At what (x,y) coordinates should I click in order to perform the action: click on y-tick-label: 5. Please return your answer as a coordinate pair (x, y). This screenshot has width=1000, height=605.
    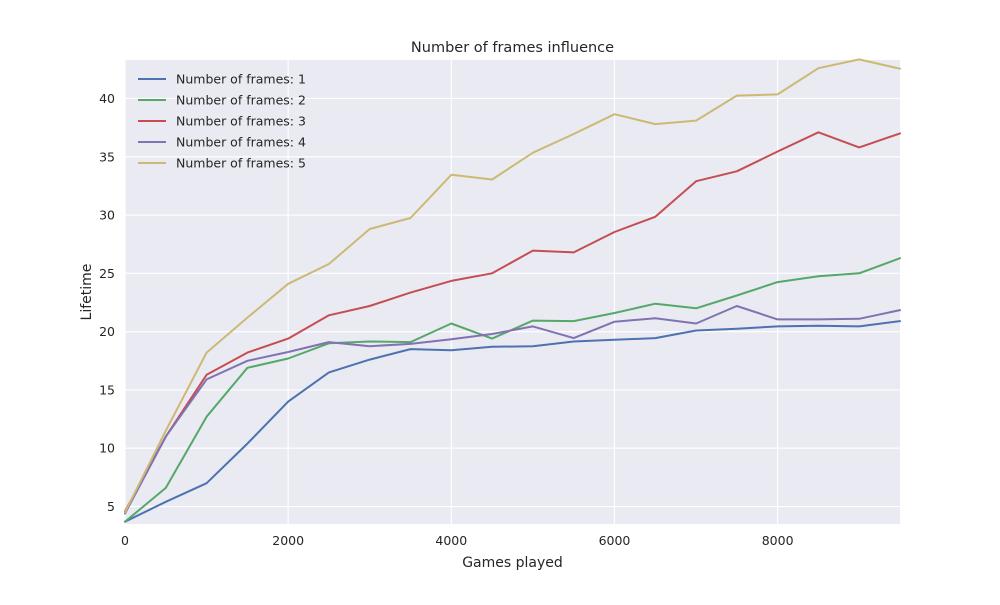
    Looking at the image, I should click on (111, 506).